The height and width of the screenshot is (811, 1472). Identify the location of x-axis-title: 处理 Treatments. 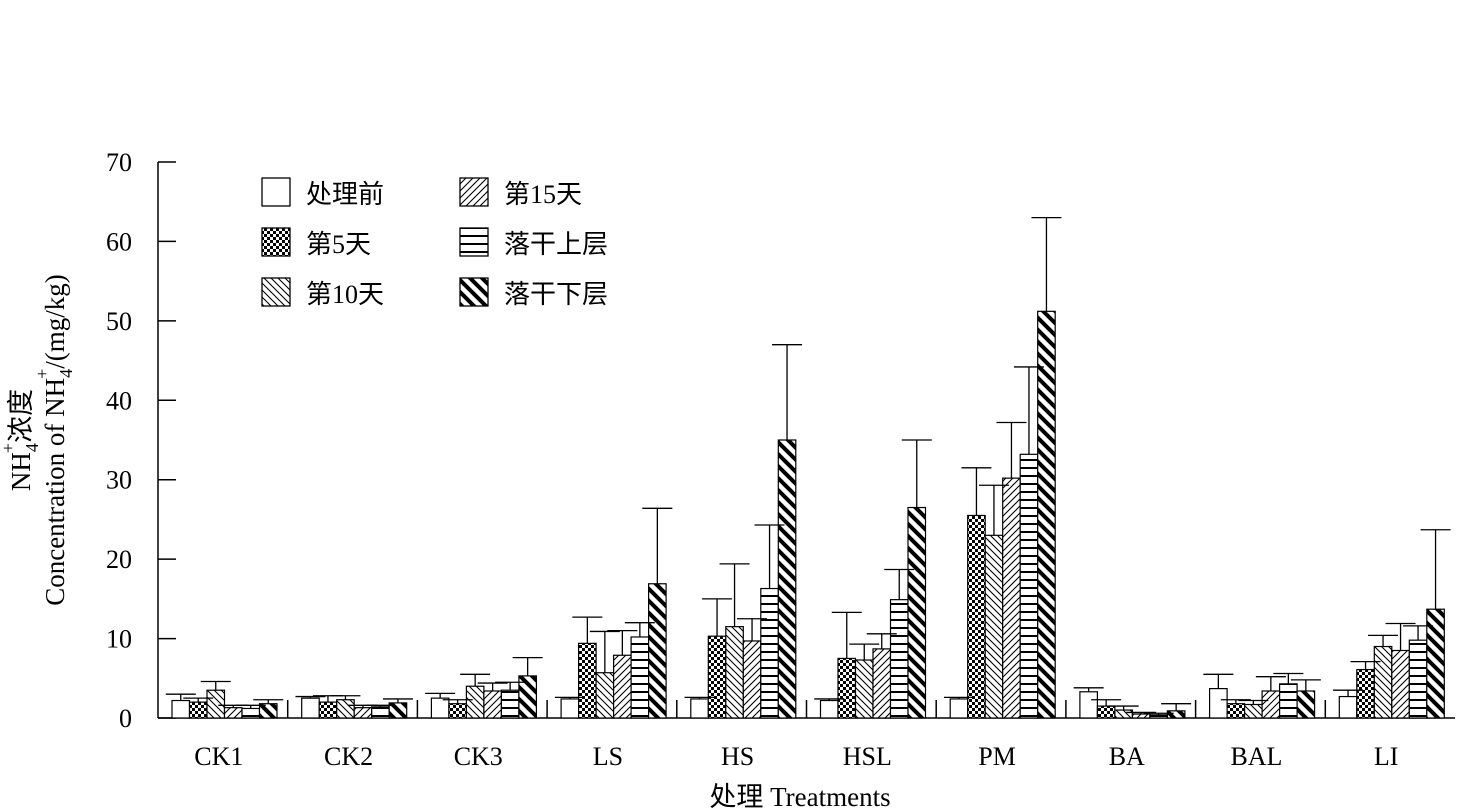
(799, 796).